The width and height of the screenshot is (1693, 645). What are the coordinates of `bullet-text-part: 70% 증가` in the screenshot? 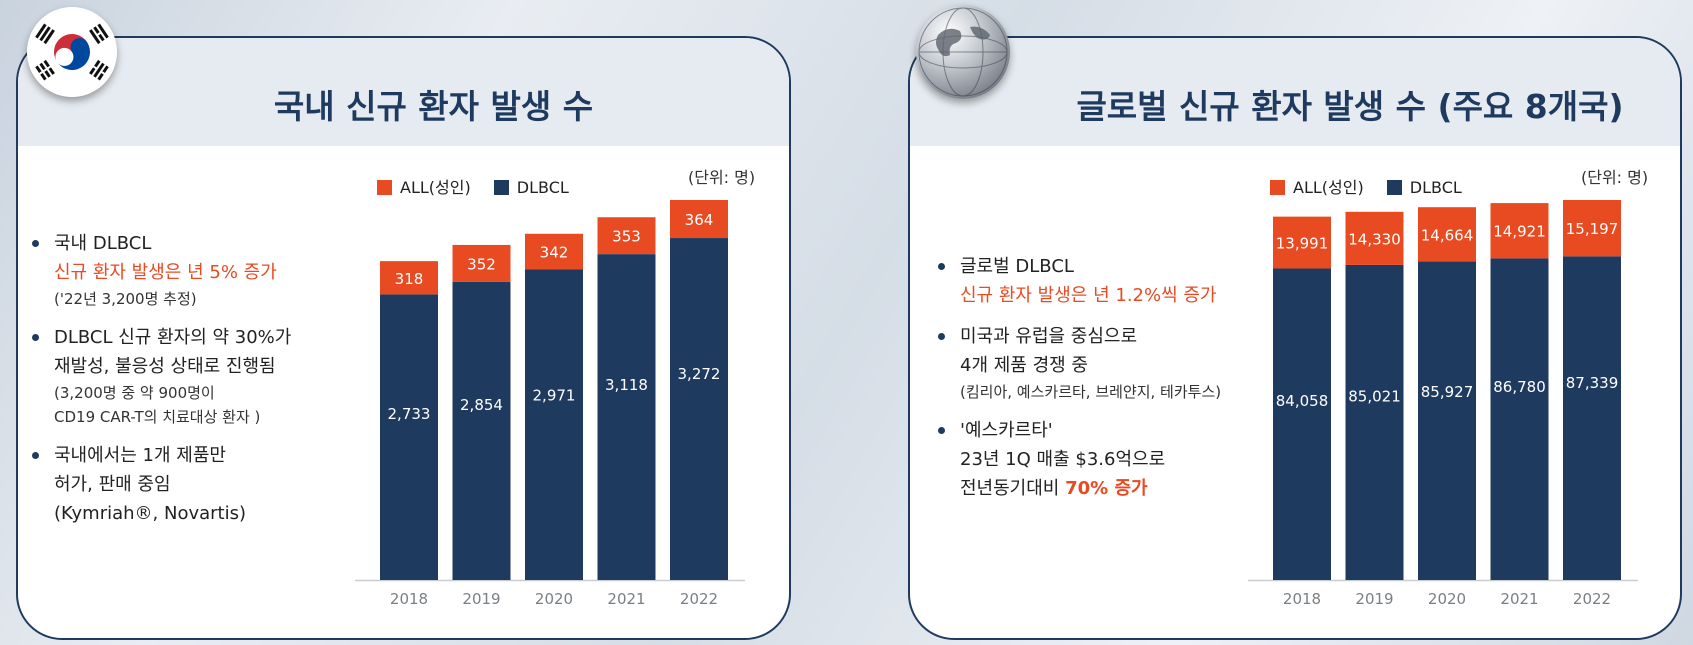 It's located at (1106, 488).